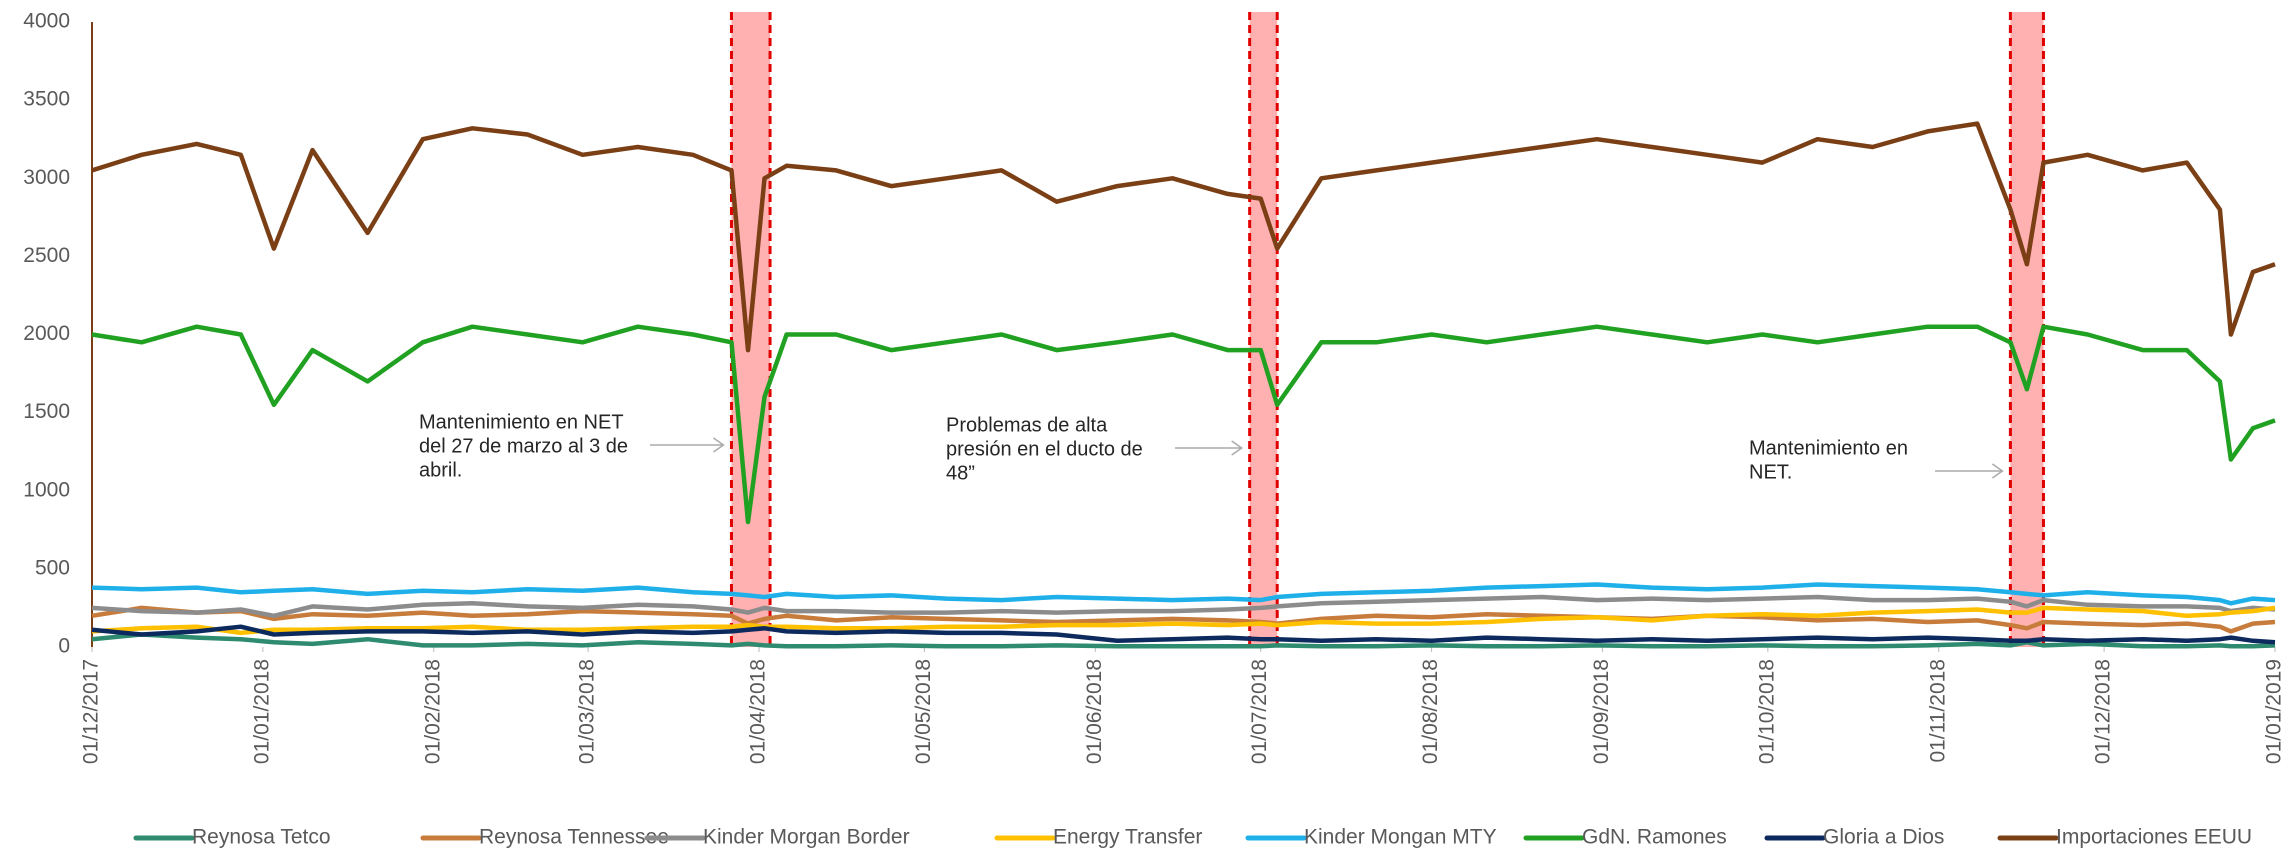 The image size is (2289, 851). What do you see at coordinates (432, 711) in the screenshot?
I see `x-tick-label: 01/02/2018` at bounding box center [432, 711].